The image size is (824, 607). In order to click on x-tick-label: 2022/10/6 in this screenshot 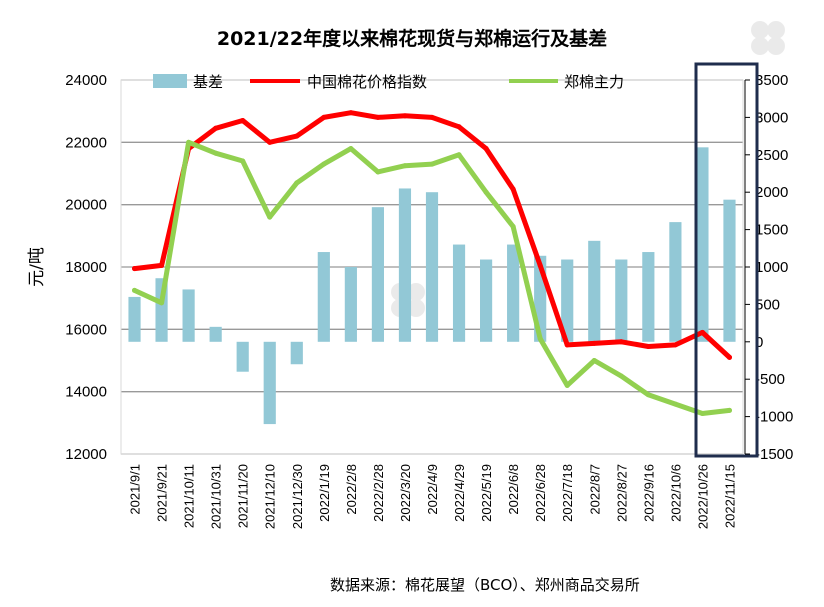, I will do `click(675, 493)`.